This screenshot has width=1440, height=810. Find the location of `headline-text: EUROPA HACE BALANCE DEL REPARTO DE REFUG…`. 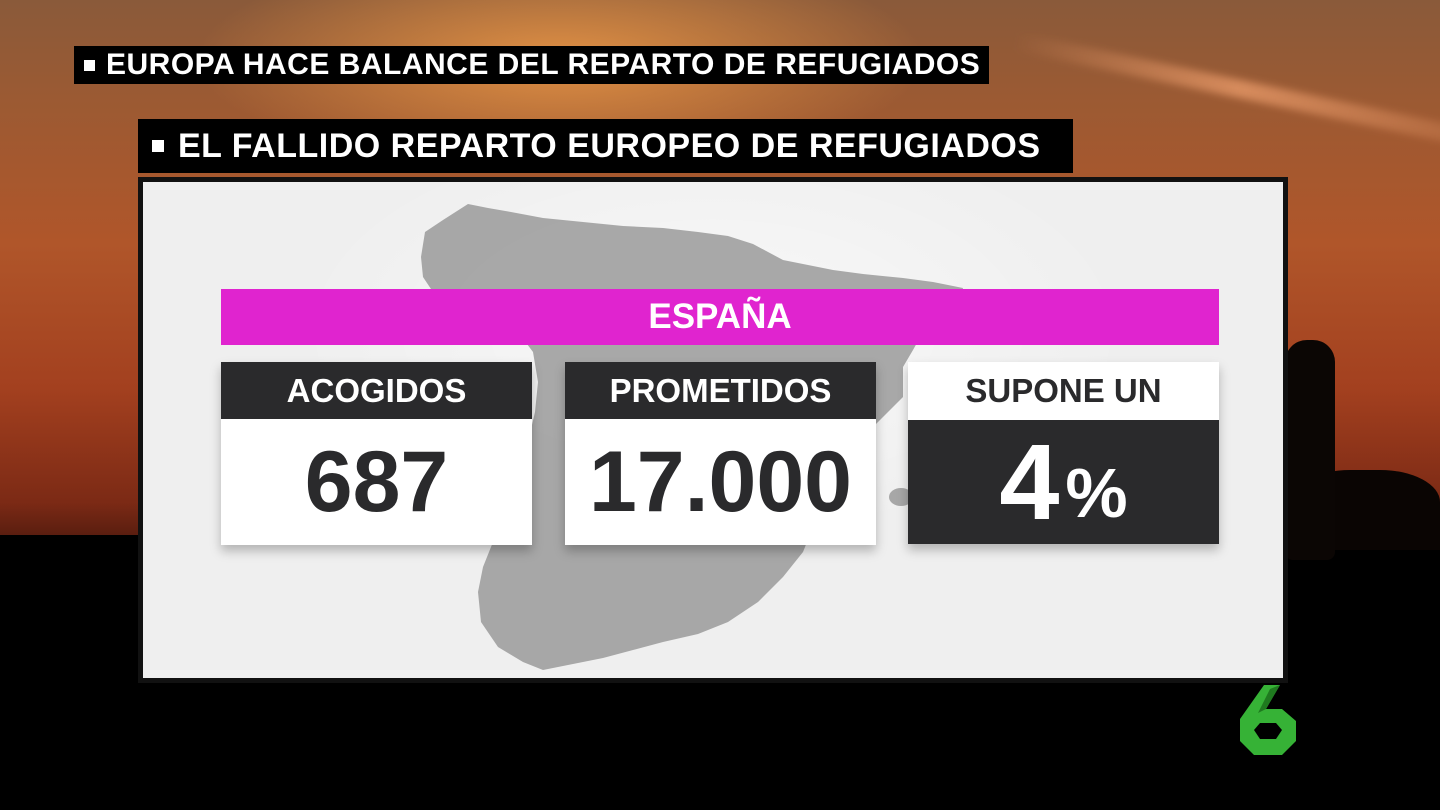

headline-text: EUROPA HACE BALANCE DEL REPARTO DE REFUG… is located at coordinates (543, 64).